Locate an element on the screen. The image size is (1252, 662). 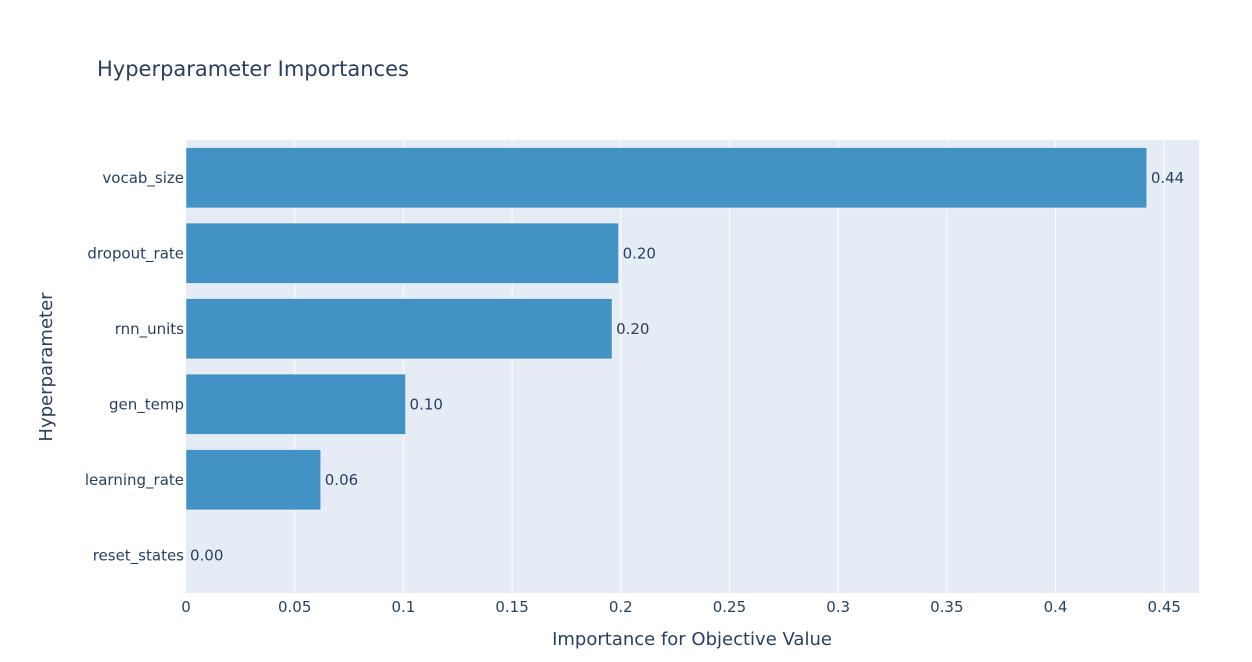
y-axis-title: Hyperparameter is located at coordinates (46, 367).